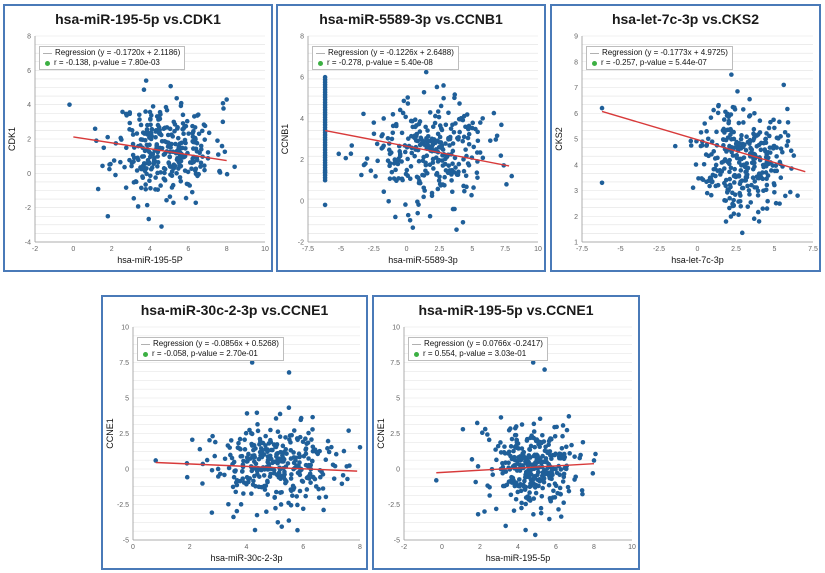  What do you see at coordinates (112, 249) in the screenshot?
I see `x-tick-label: 2` at bounding box center [112, 249].